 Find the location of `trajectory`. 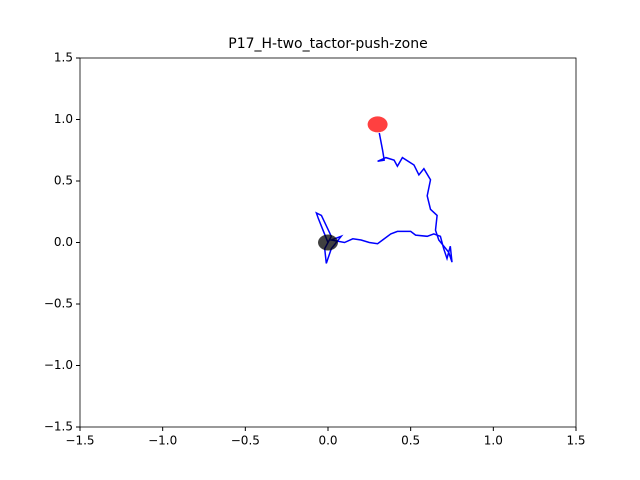

trajectory is located at coordinates (384, 198).